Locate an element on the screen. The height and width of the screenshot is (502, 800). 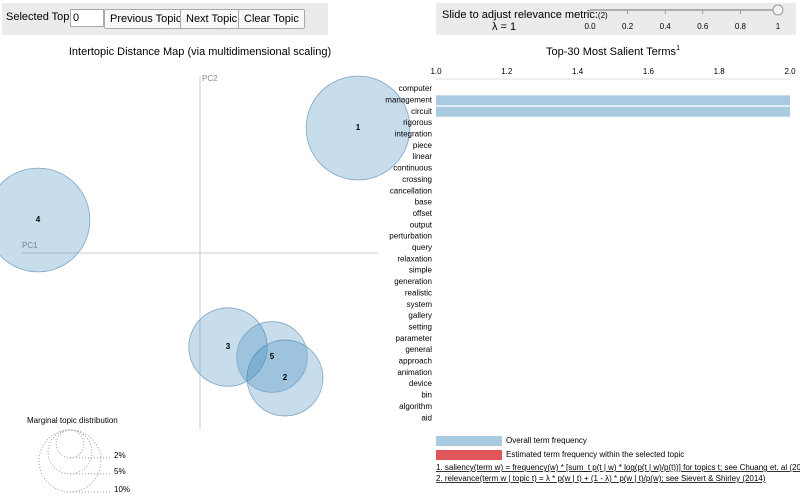
topic-label: 5 is located at coordinates (272, 356).